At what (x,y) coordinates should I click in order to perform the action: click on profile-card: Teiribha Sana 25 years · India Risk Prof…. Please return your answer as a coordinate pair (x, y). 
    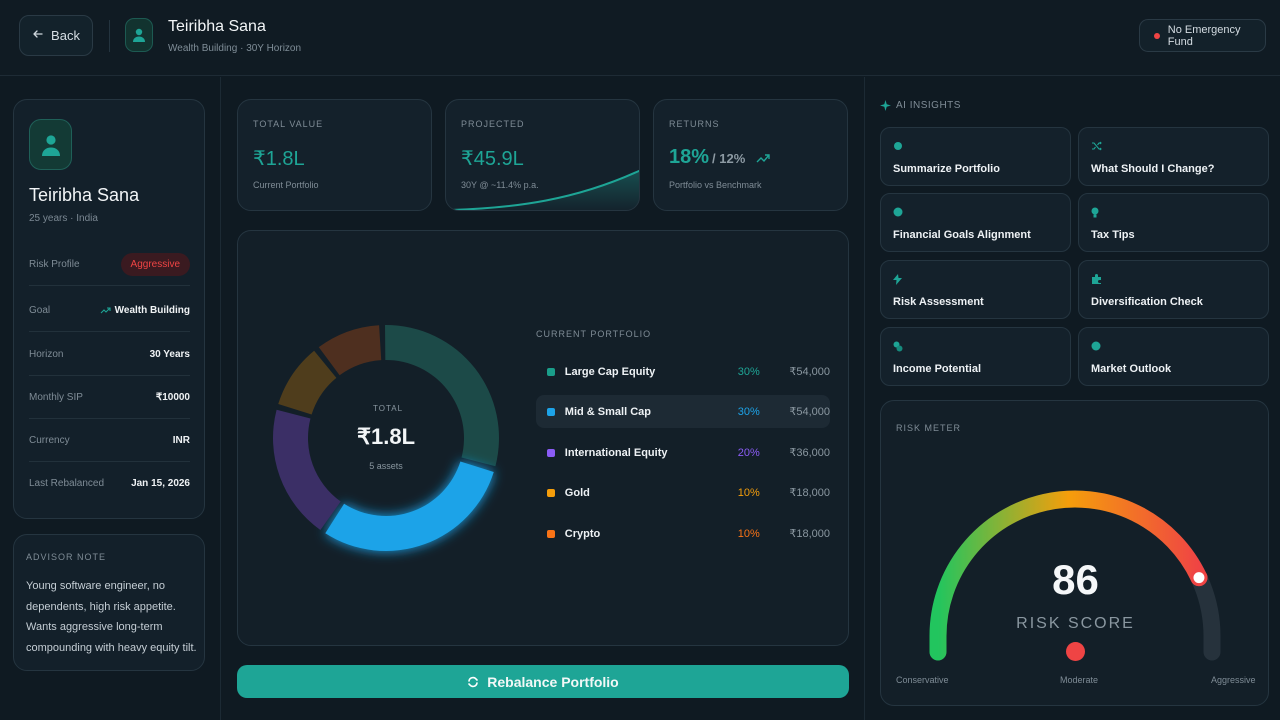
    Looking at the image, I should click on (109, 309).